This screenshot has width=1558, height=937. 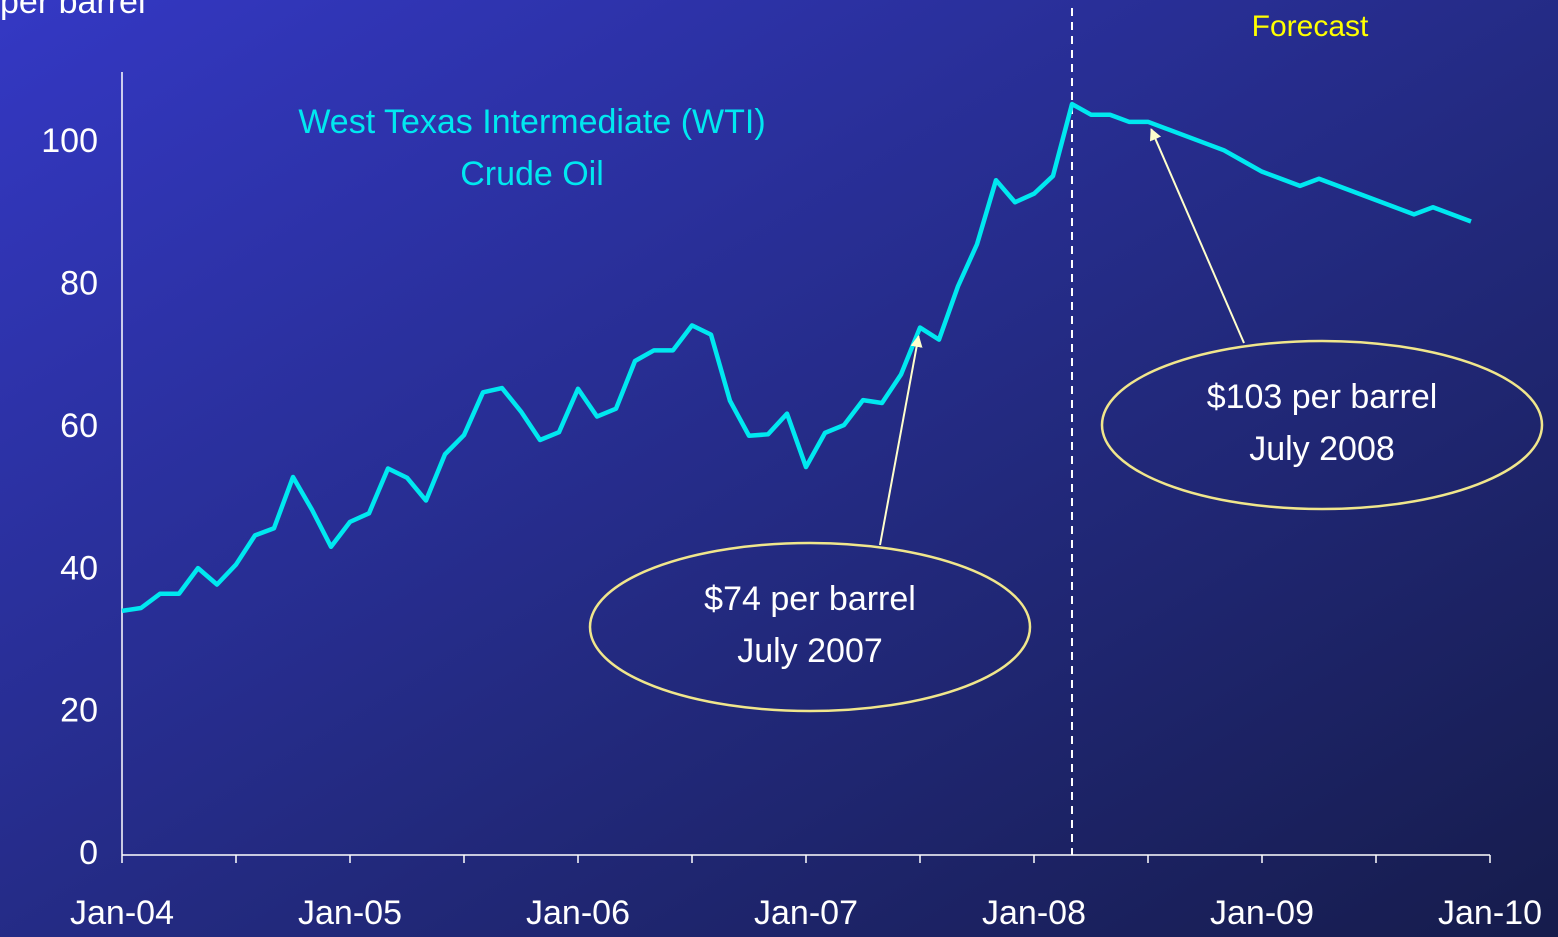 What do you see at coordinates (79, 568) in the screenshot?
I see `y-tick-label: 40` at bounding box center [79, 568].